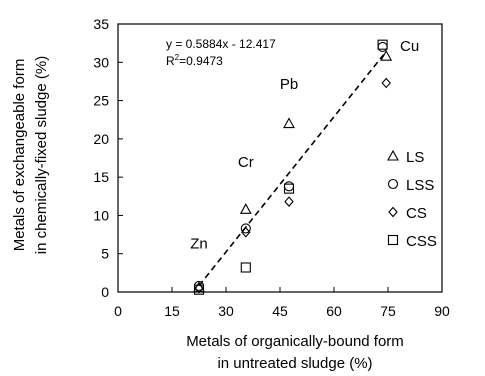 The image size is (485, 376). What do you see at coordinates (388, 311) in the screenshot?
I see `x-tick-label: 75` at bounding box center [388, 311].